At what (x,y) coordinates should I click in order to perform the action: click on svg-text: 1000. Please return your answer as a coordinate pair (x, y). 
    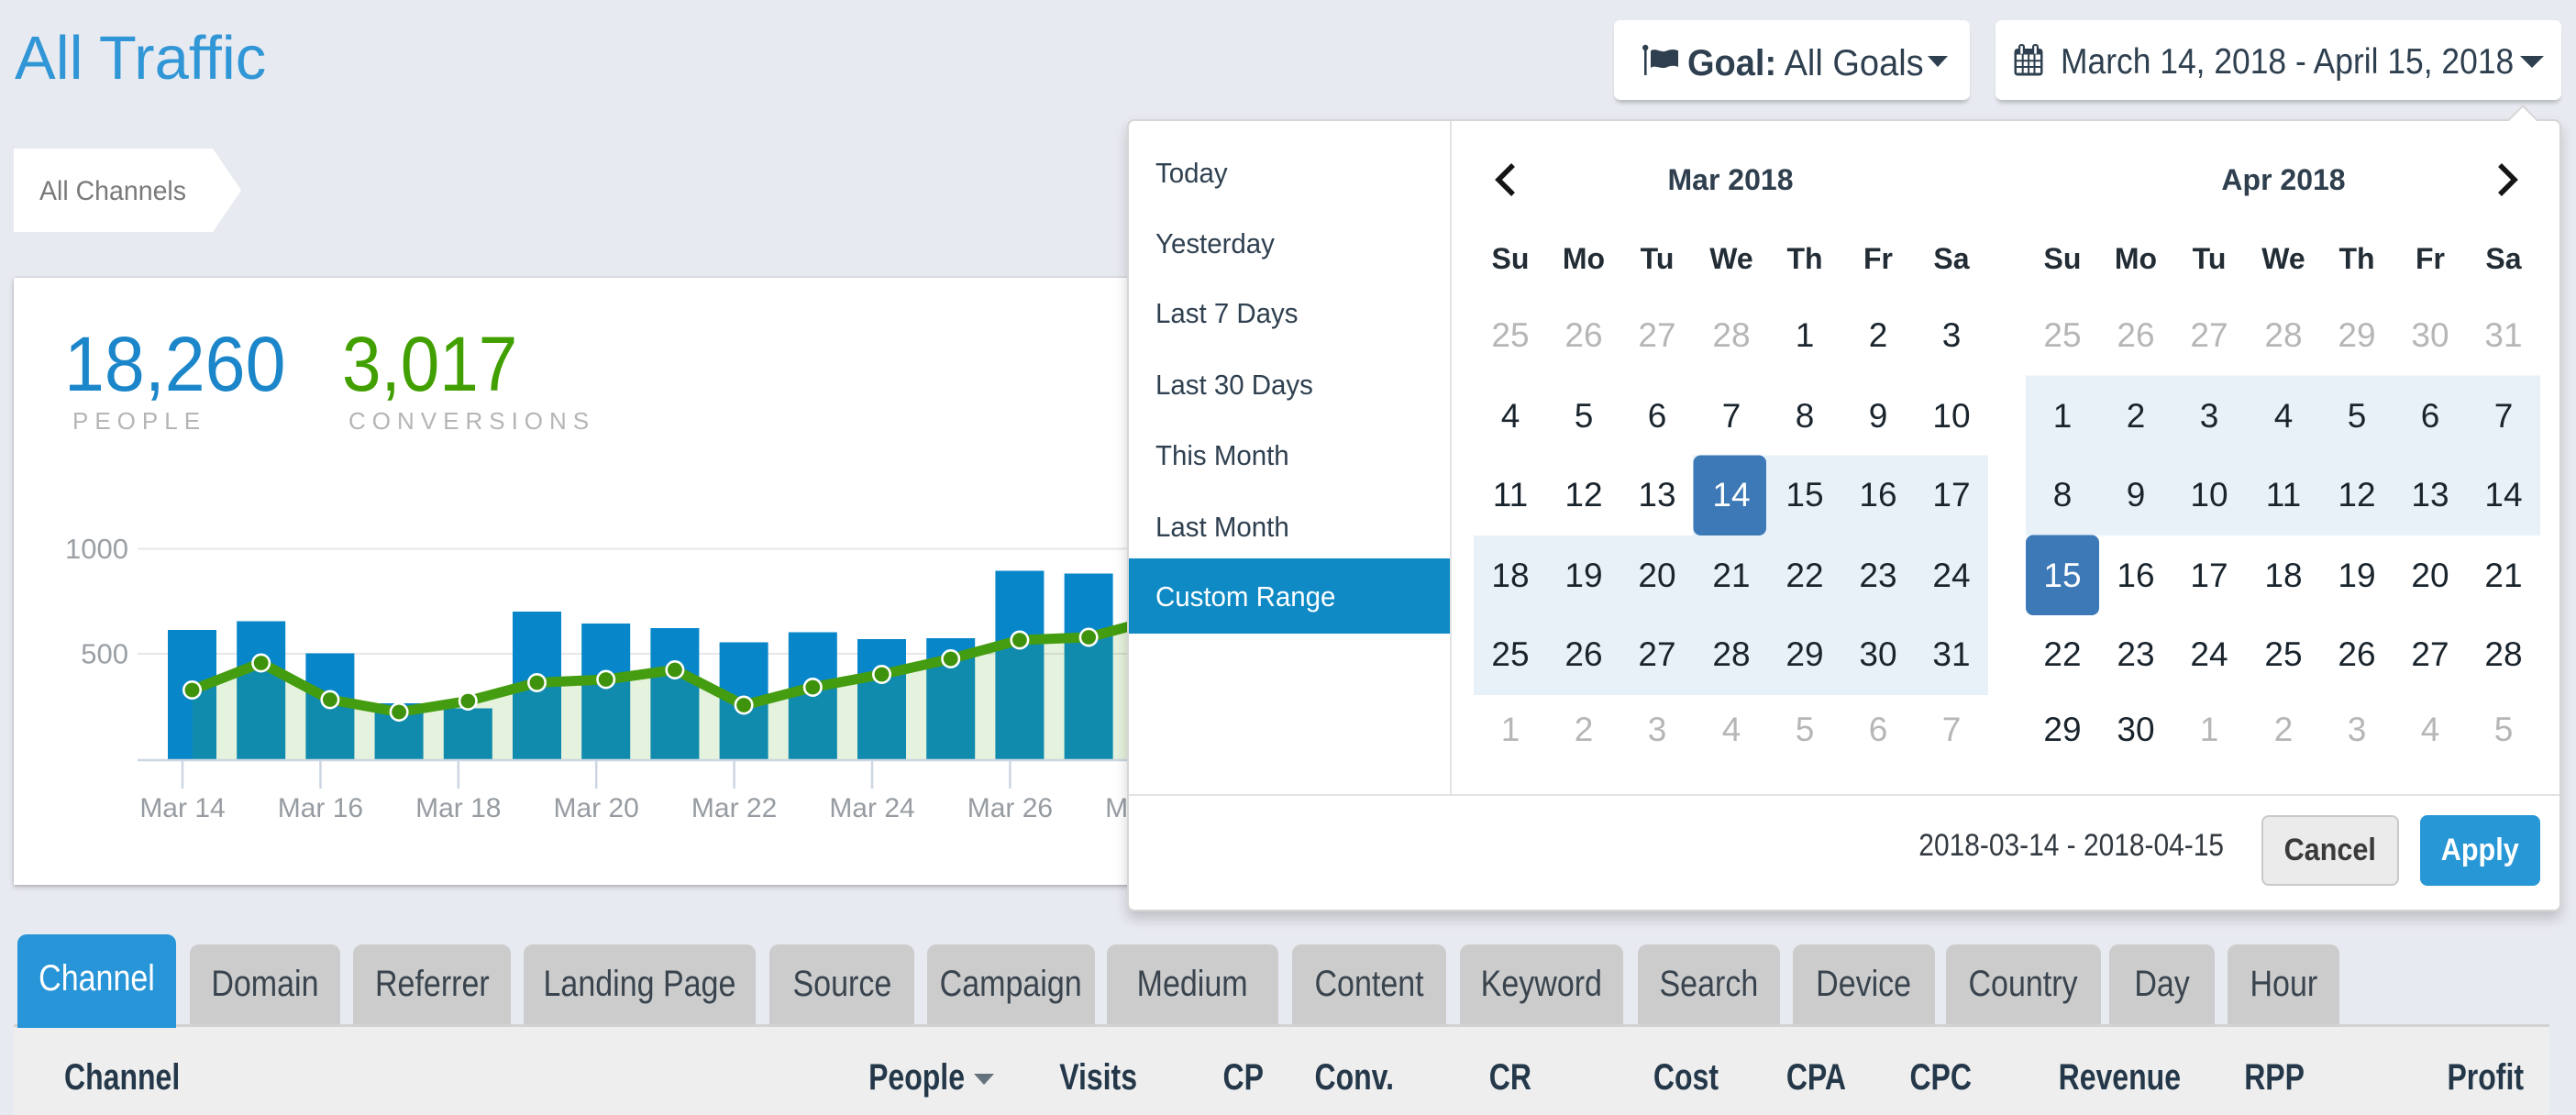
    Looking at the image, I should click on (96, 549).